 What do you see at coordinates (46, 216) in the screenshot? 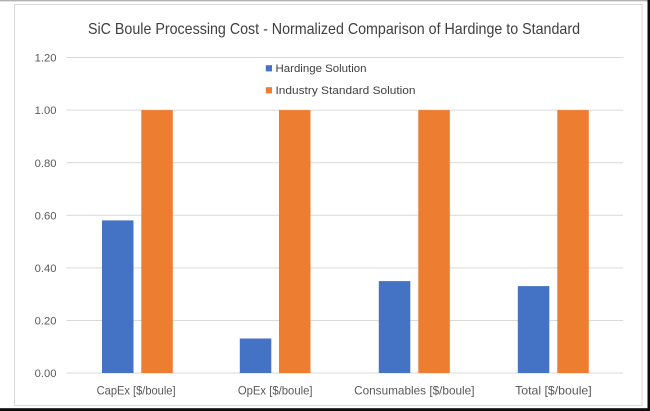
I see `svg-text: 0.60` at bounding box center [46, 216].